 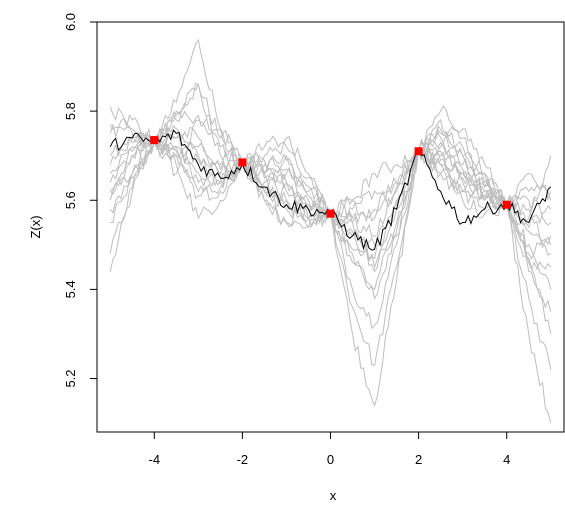 I want to click on y-tick-label: 5.8, so click(x=70, y=111).